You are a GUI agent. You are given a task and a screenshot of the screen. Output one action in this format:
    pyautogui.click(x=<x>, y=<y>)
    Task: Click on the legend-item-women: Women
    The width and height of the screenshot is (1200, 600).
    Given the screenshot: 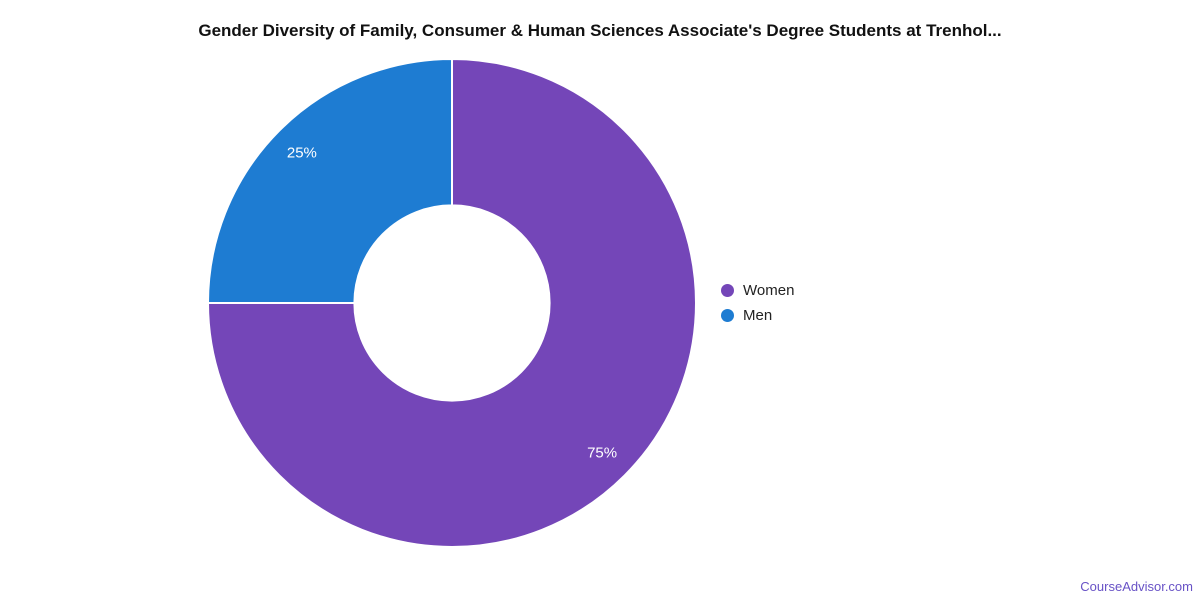 What is the action you would take?
    pyautogui.click(x=757, y=290)
    